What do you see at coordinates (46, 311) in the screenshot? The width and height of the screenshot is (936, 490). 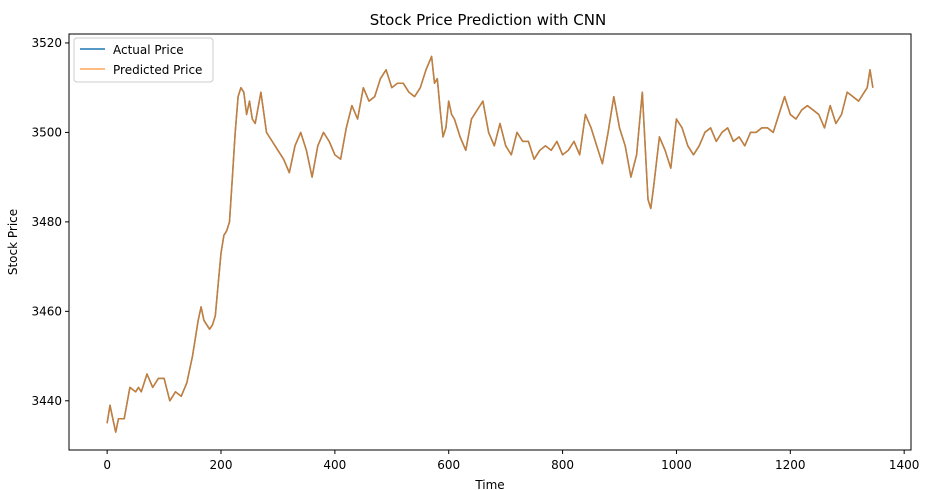 I see `y-tick-label: 3460` at bounding box center [46, 311].